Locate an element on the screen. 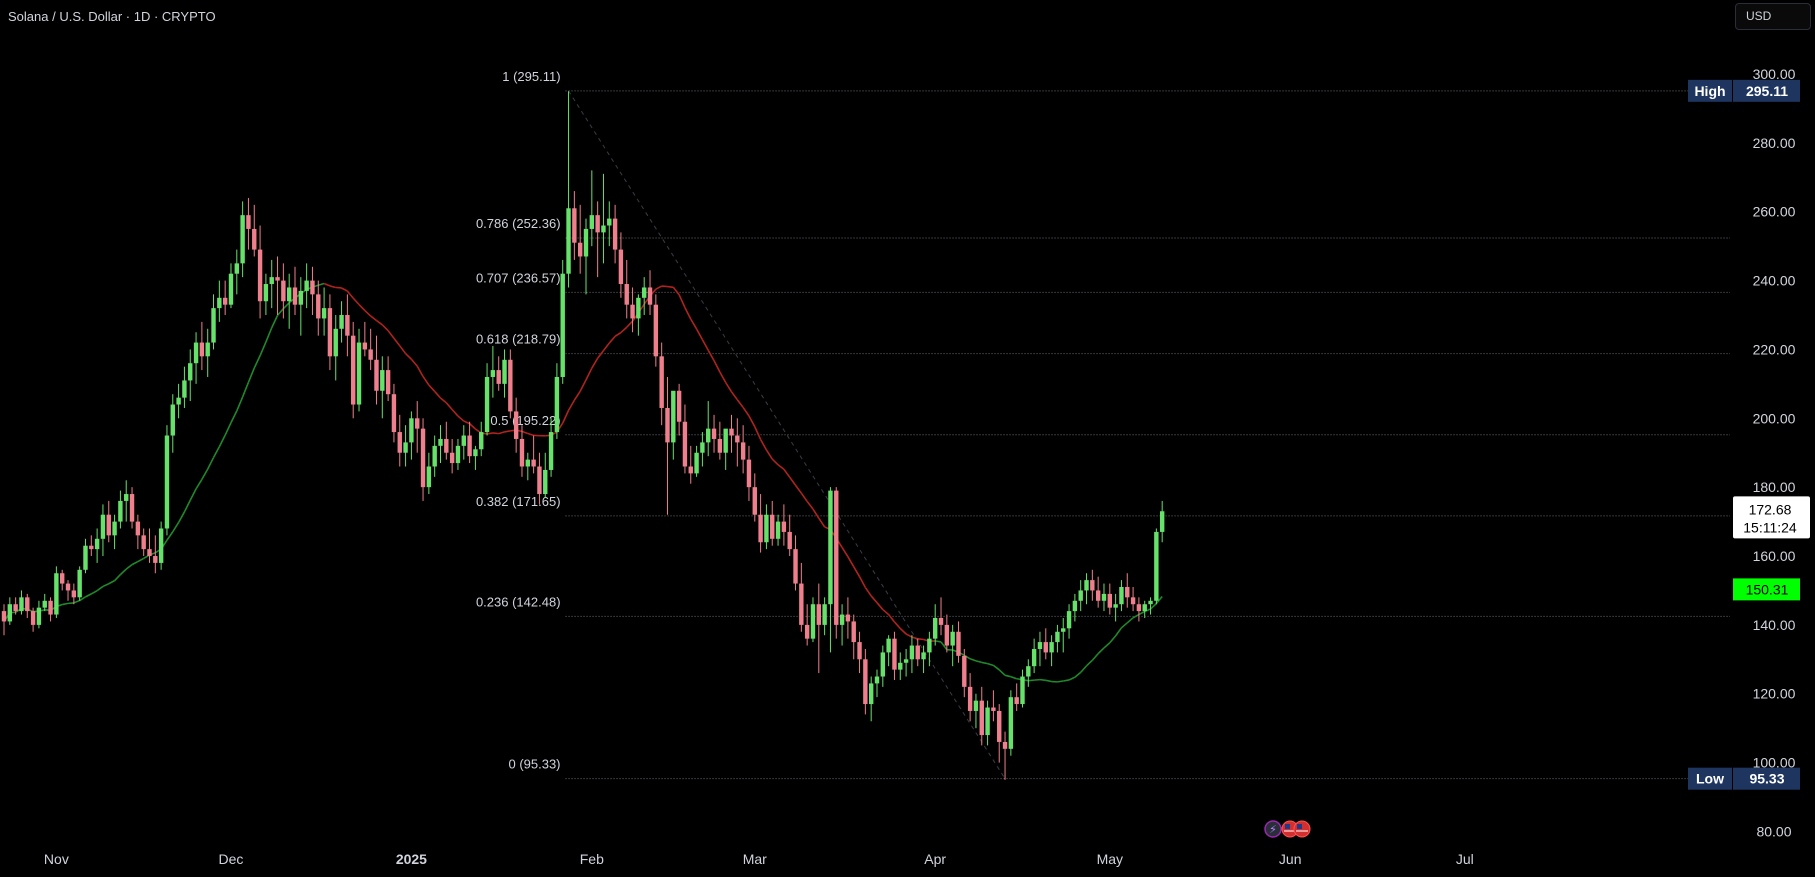 The image size is (1815, 877). currency-button: USD is located at coordinates (1773, 16).